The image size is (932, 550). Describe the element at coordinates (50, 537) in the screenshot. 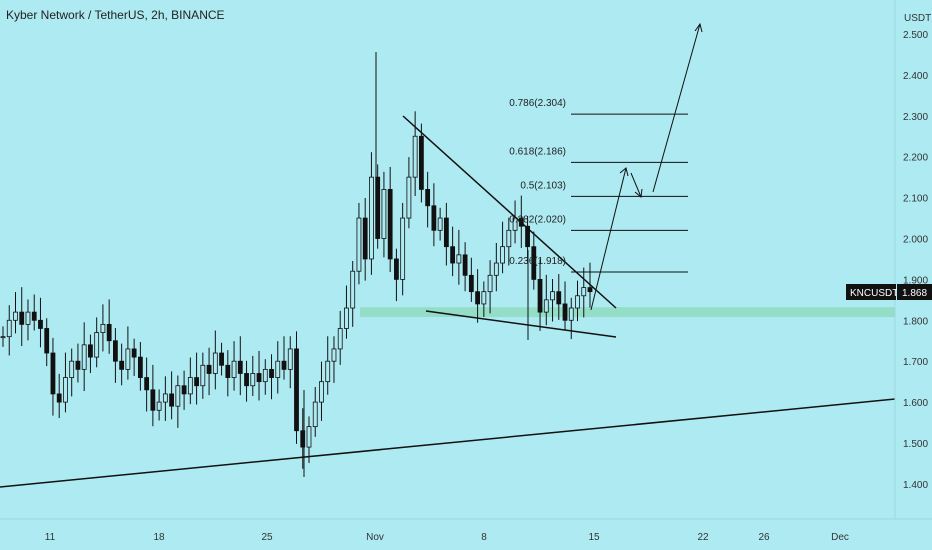

I see `x-tick-label: 11` at that location.